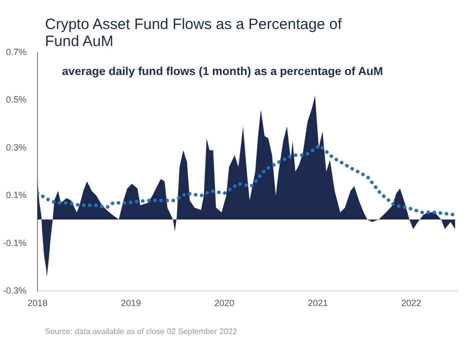 The height and width of the screenshot is (353, 474). I want to click on y-tick-label: -0.1%, so click(14, 243).